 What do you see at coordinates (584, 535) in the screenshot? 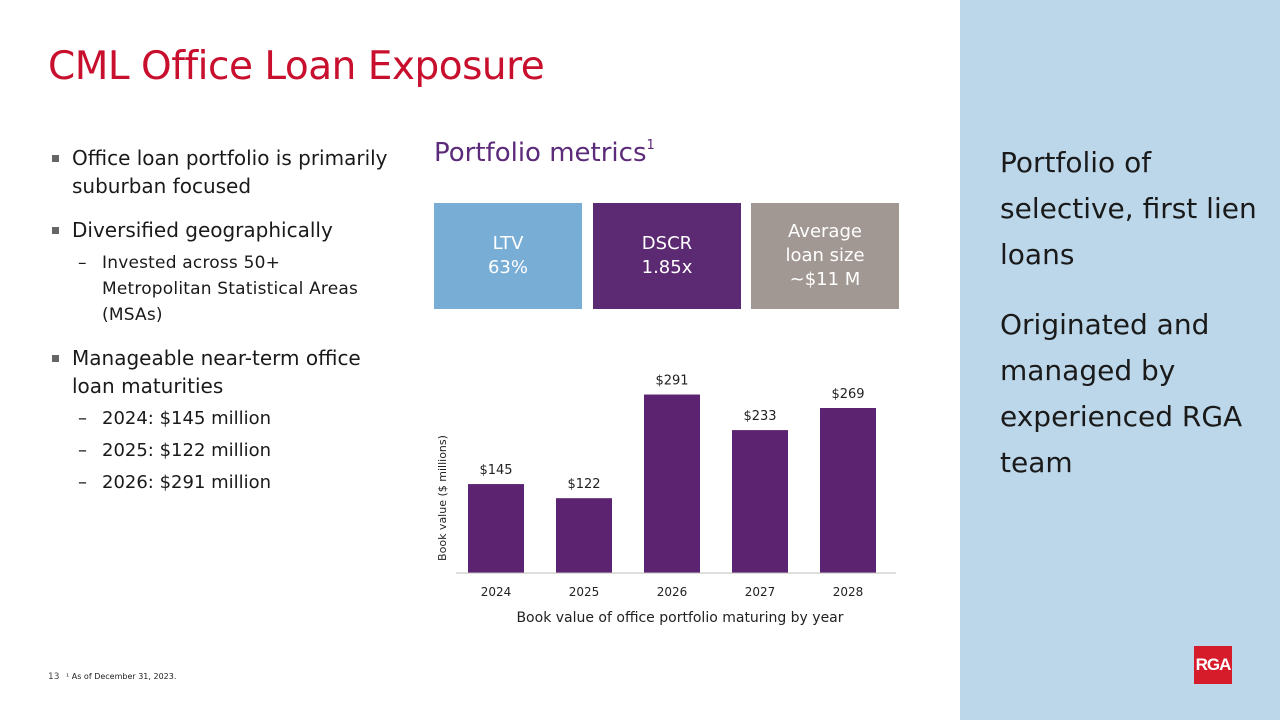
I see `bar-2025` at bounding box center [584, 535].